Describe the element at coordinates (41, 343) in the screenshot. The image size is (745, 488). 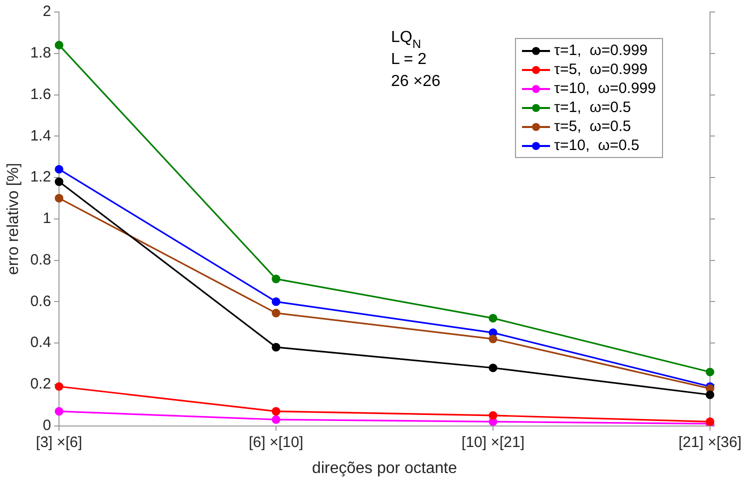
I see `y-tick-label: 0.4` at that location.